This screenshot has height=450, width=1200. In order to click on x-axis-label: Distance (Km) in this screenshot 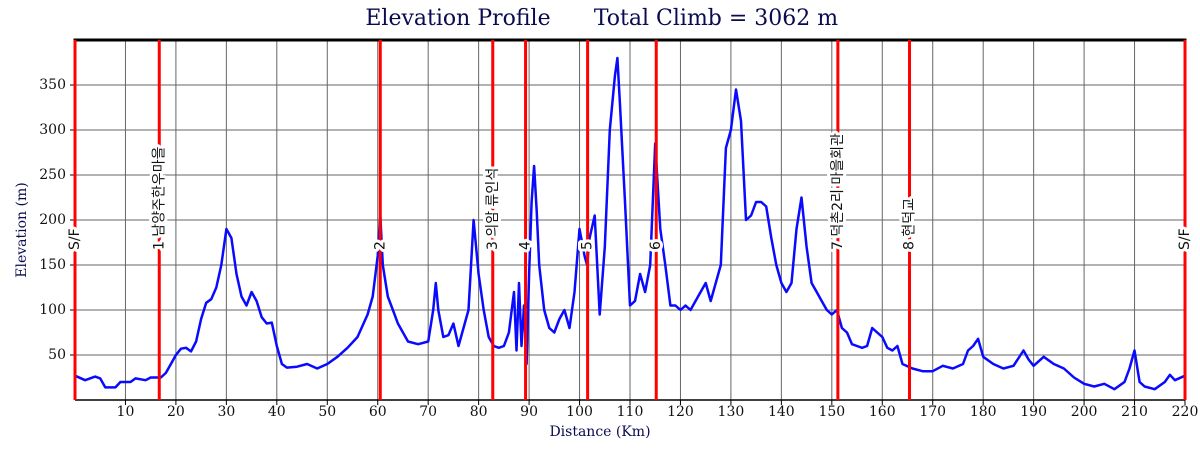, I will do `click(599, 432)`.